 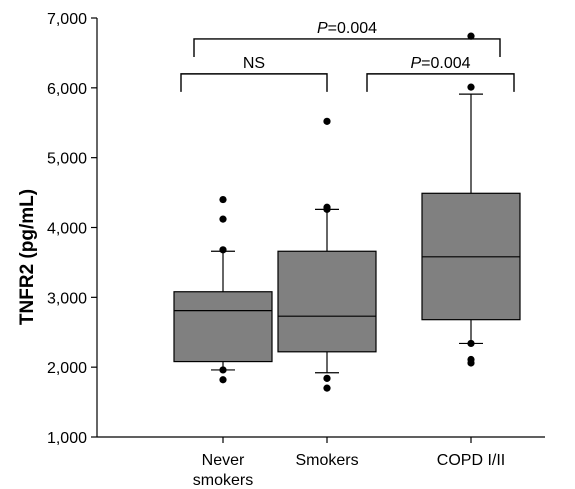 What do you see at coordinates (67, 89) in the screenshot?
I see `y-tick-label: 6,000` at bounding box center [67, 89].